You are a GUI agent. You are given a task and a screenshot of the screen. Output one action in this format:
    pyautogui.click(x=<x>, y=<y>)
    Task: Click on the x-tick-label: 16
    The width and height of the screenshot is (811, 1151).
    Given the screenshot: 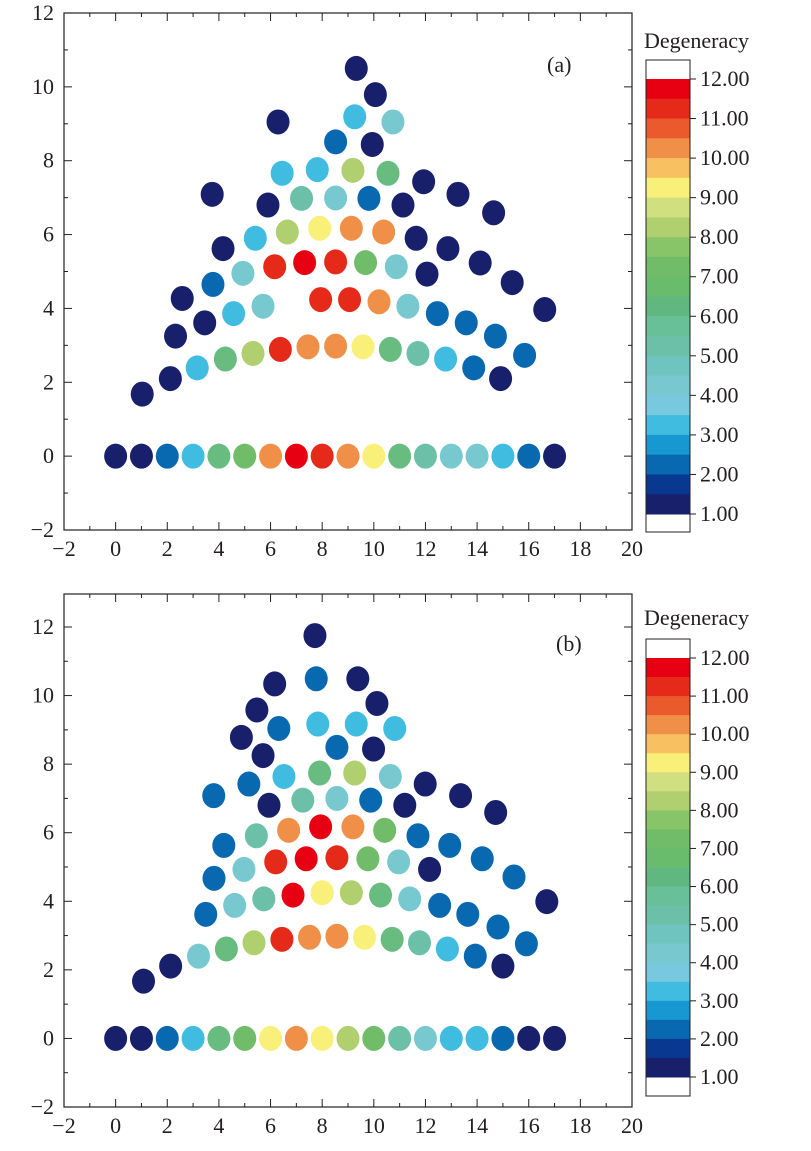 What is the action you would take?
    pyautogui.click(x=529, y=548)
    